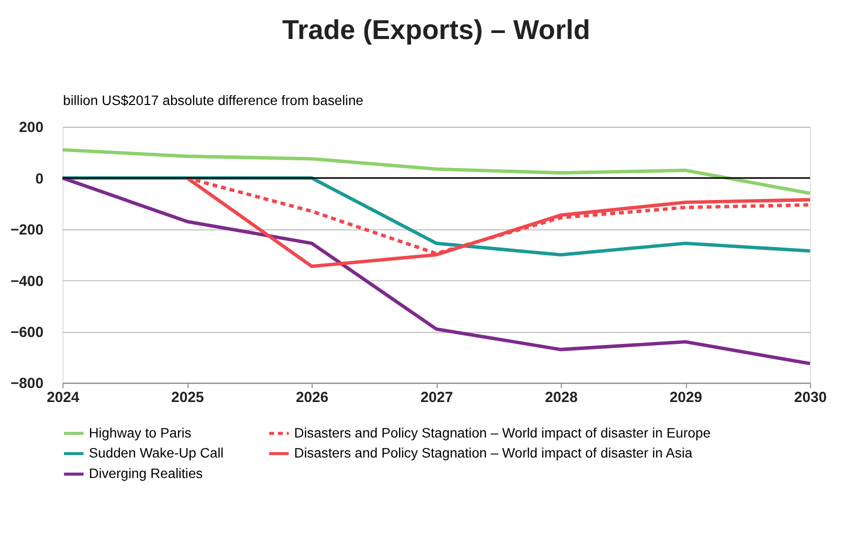 Image resolution: width=851 pixels, height=549 pixels. I want to click on x-tick-label: 2028, so click(561, 398).